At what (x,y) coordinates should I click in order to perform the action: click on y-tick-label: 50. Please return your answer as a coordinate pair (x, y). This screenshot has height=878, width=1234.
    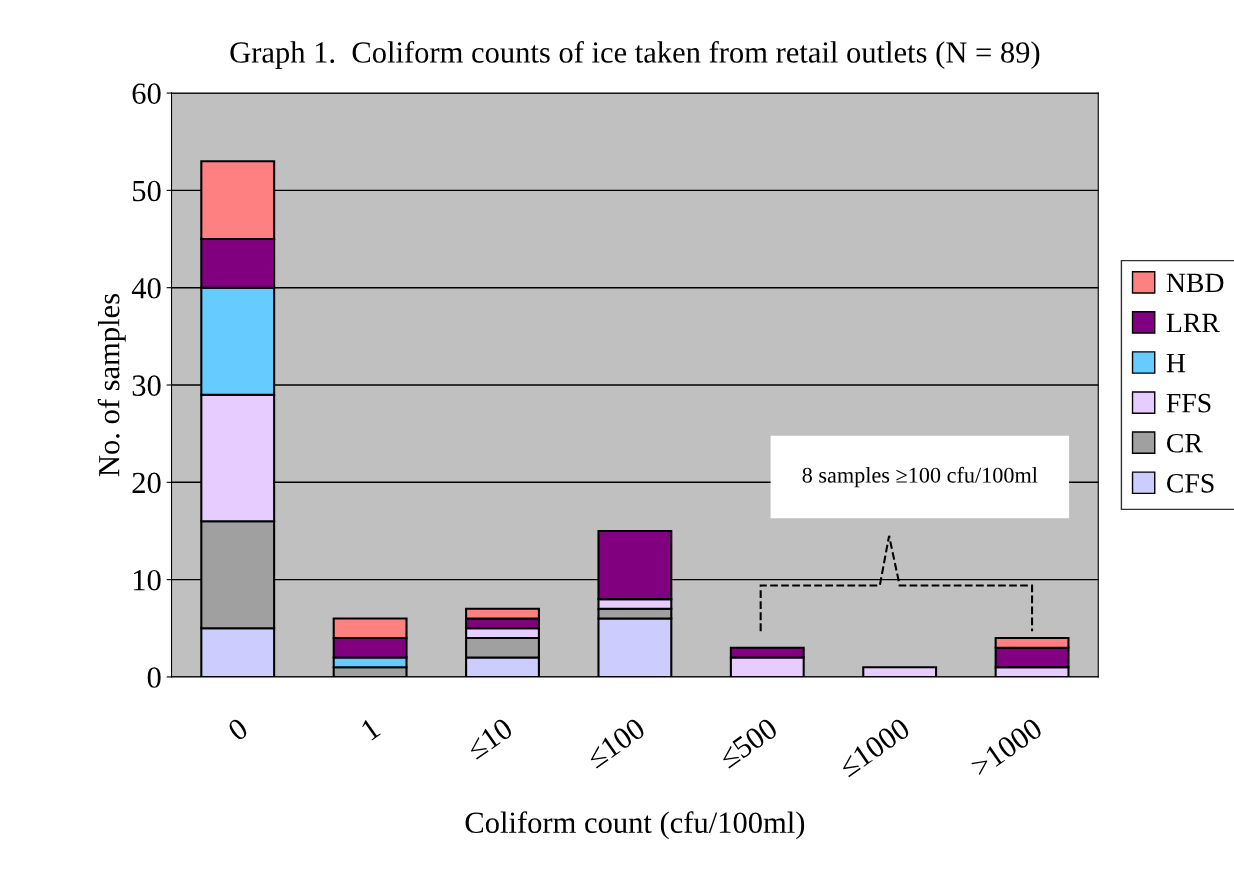
    Looking at the image, I should click on (147, 191).